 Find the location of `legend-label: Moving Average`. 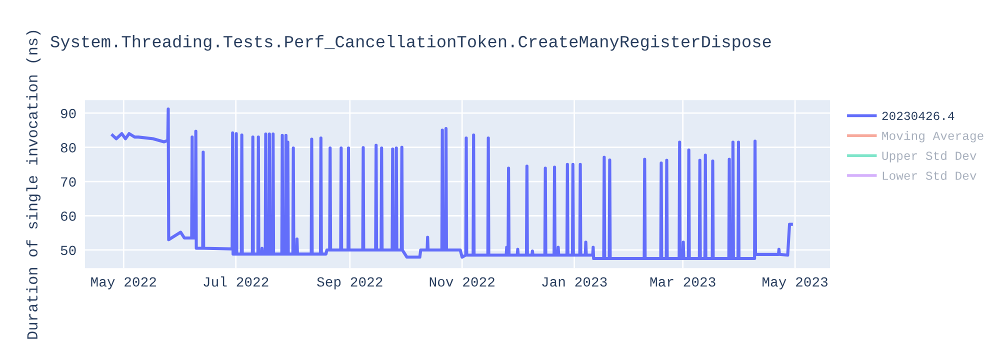

legend-label: Moving Average is located at coordinates (933, 136).